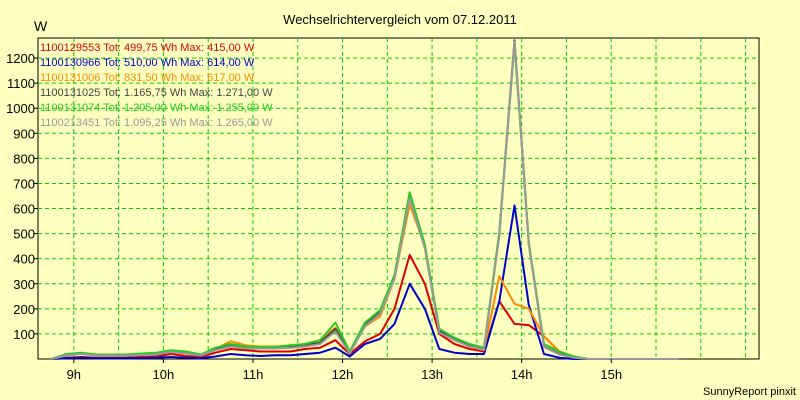 This screenshot has height=400, width=800. What do you see at coordinates (253, 374) in the screenshot?
I see `x-tick-label: 11h` at bounding box center [253, 374].